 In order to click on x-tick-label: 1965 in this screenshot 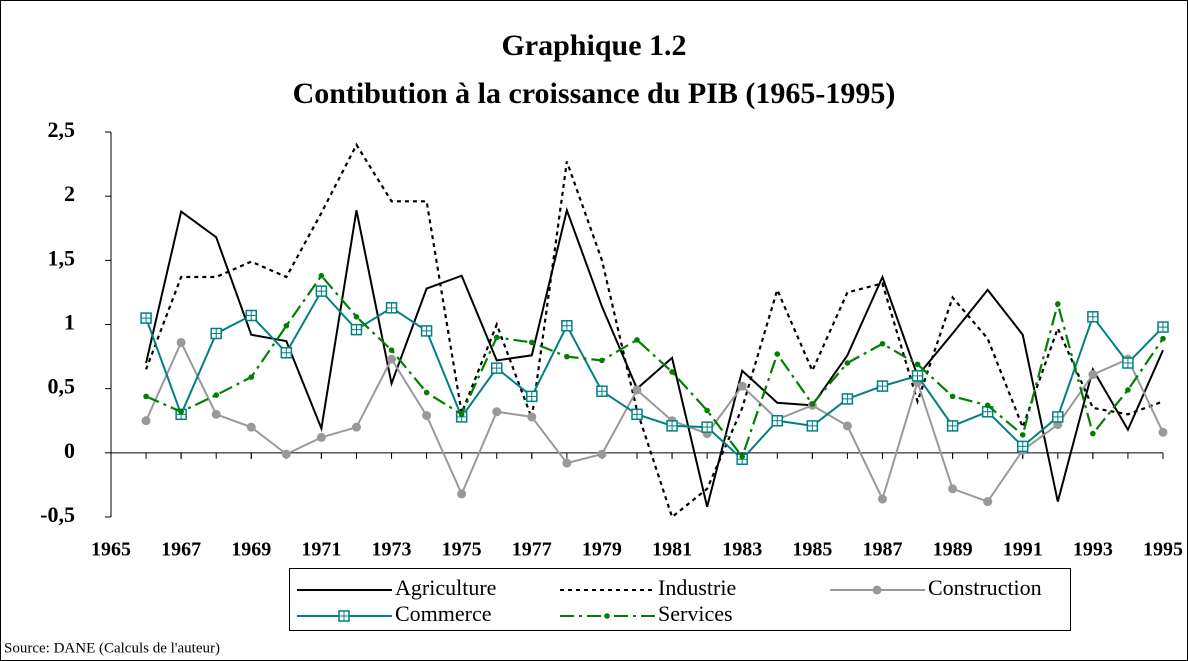, I will do `click(111, 550)`.